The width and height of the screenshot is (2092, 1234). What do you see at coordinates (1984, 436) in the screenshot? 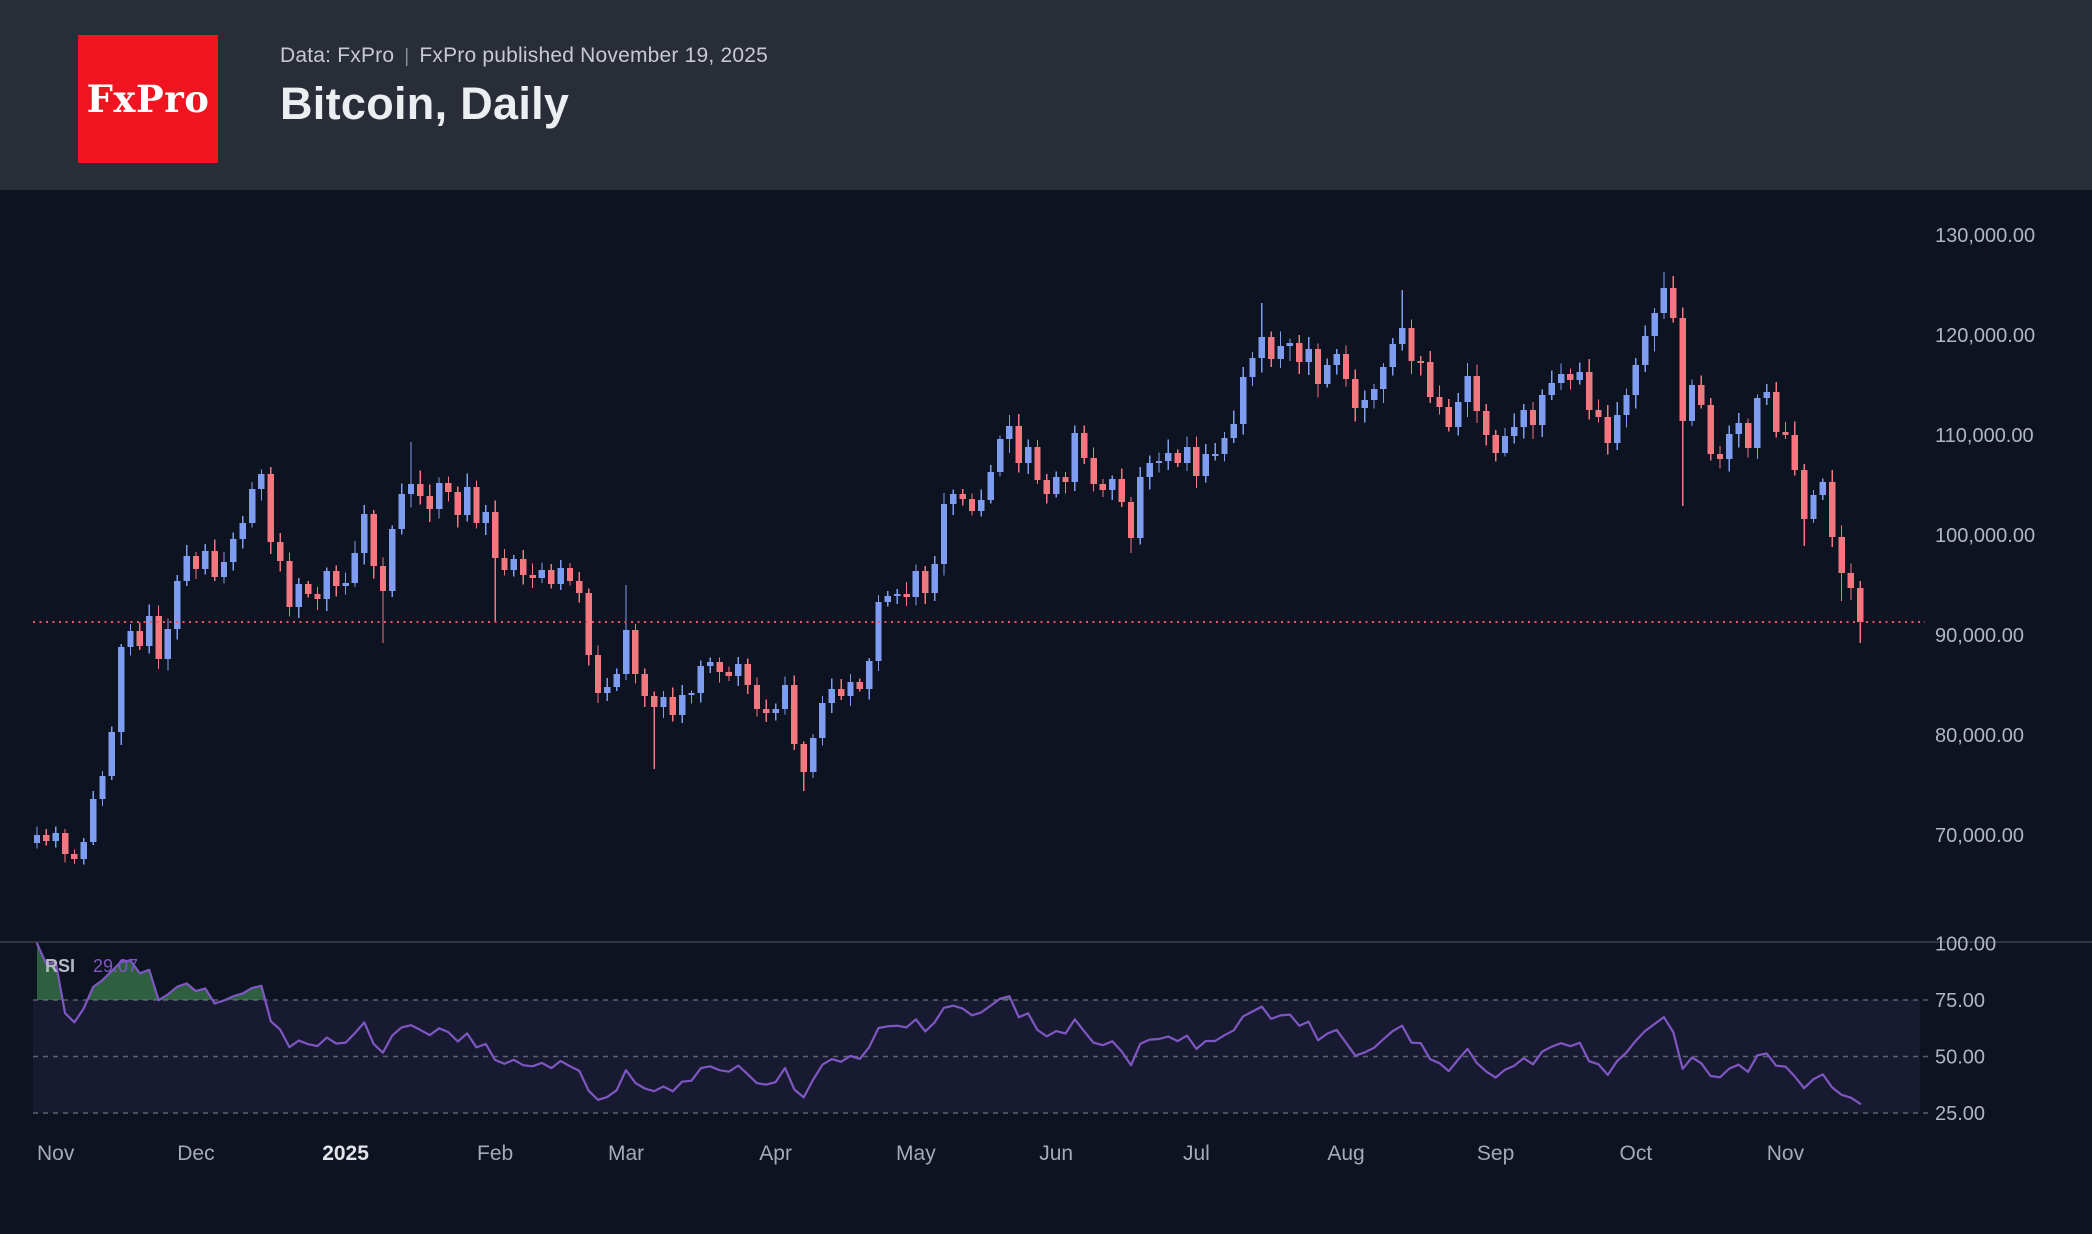
I see `price-axis-tick: 110,000.00` at bounding box center [1984, 436].